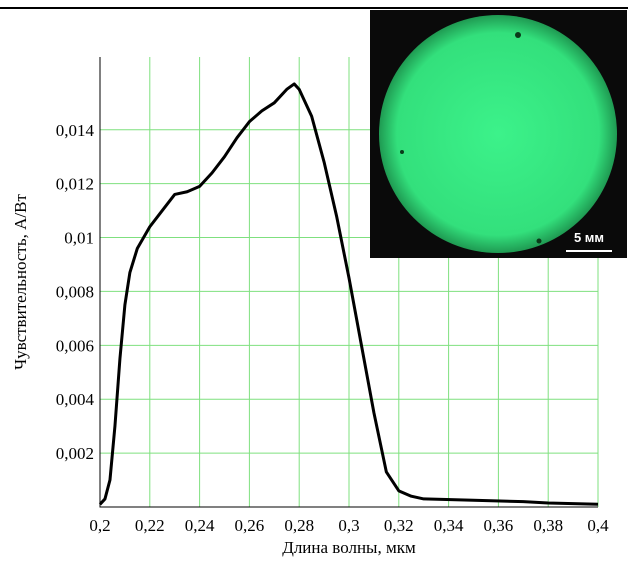 Image resolution: width=628 pixels, height=571 pixels. Describe the element at coordinates (449, 525) in the screenshot. I see `x-tick-label: 0,34` at that location.